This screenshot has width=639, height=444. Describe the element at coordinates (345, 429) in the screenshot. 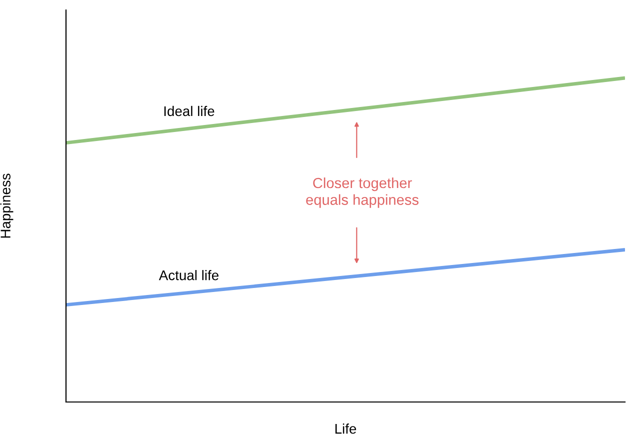

I see `x-axis-title: Life` at that location.